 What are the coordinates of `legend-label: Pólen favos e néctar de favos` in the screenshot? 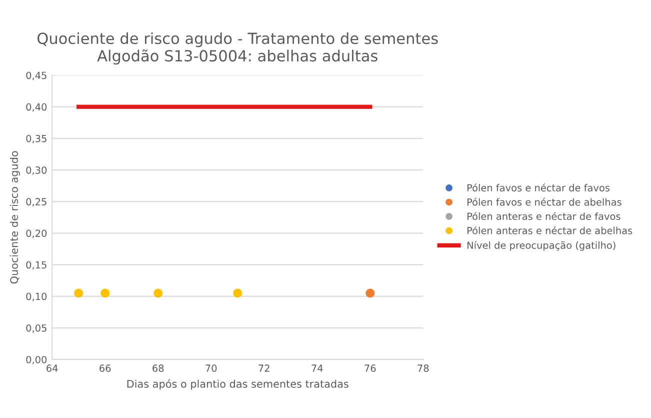 It's located at (539, 188).